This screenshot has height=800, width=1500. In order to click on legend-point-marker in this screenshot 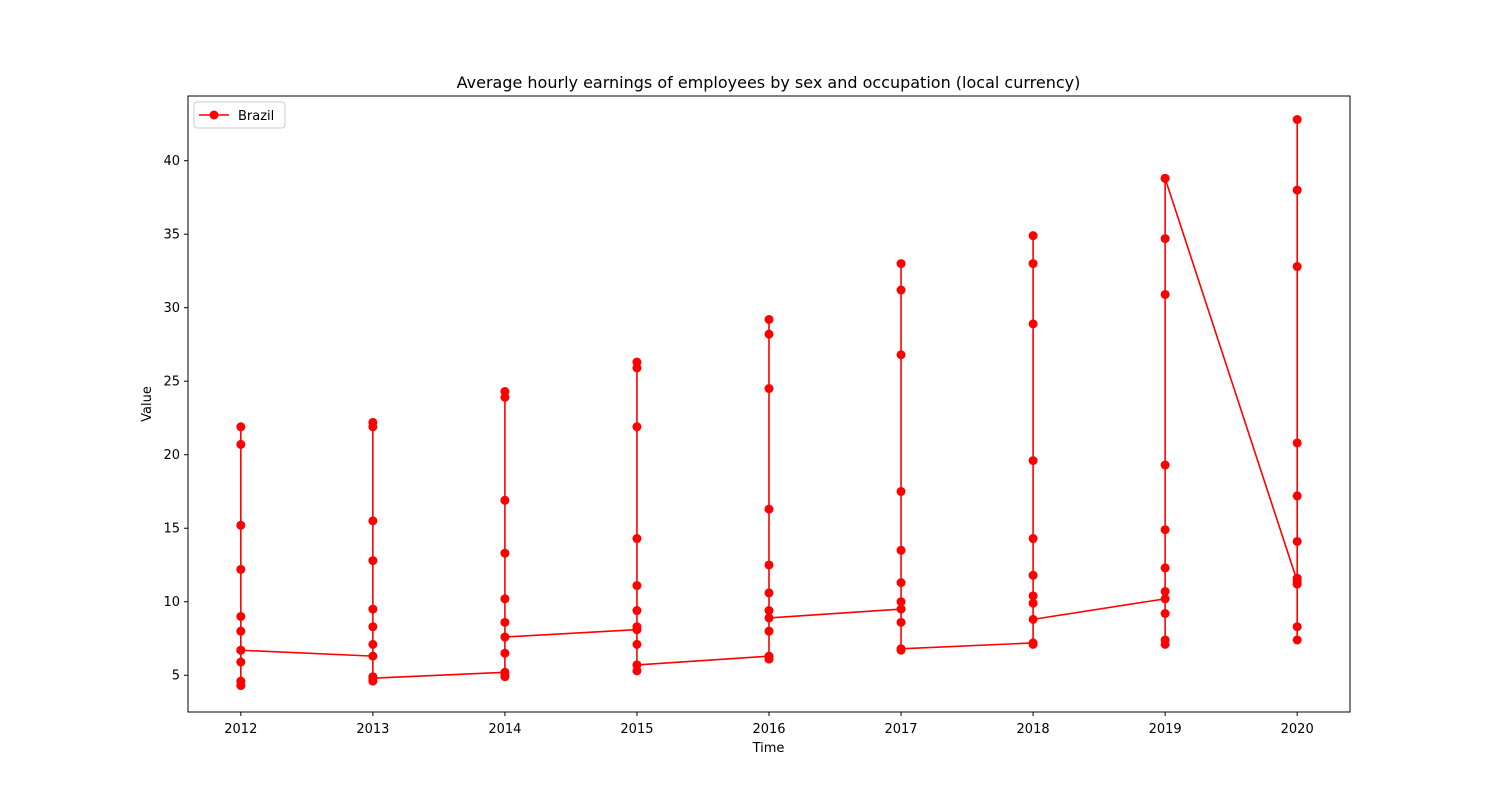, I will do `click(214, 115)`.